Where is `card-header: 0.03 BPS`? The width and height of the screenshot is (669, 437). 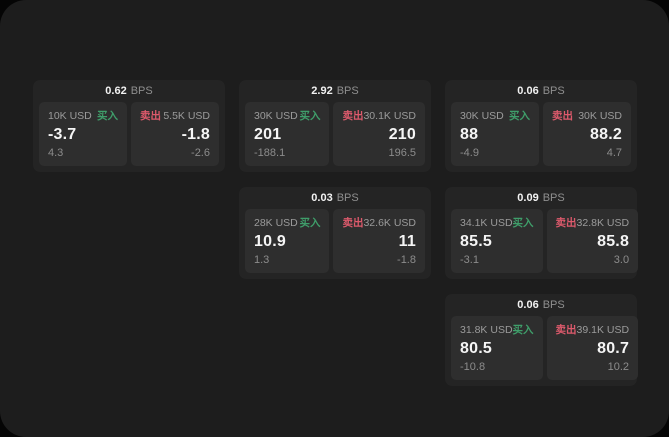
card-header: 0.03 BPS is located at coordinates (335, 198).